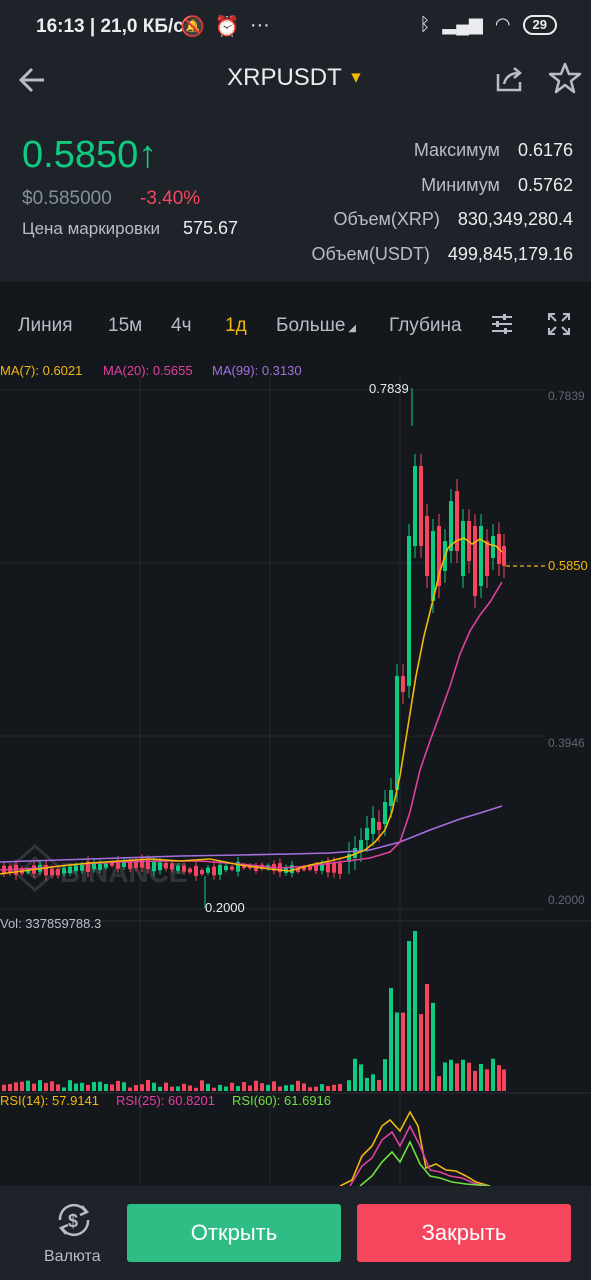 The image size is (591, 1280). What do you see at coordinates (45, 325) in the screenshot?
I see `tab-line: Линия` at bounding box center [45, 325].